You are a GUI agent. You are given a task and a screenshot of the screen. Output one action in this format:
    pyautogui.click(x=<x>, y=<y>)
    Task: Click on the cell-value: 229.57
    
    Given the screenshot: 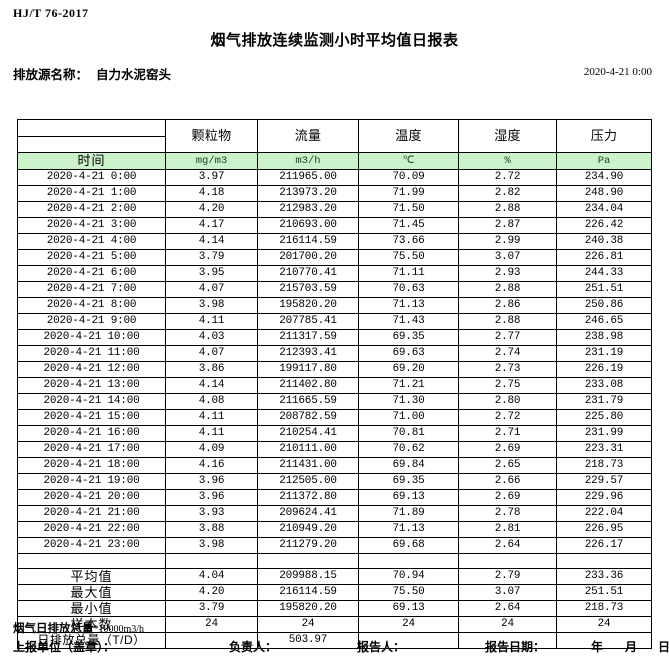 What is the action you would take?
    pyautogui.click(x=604, y=481)
    